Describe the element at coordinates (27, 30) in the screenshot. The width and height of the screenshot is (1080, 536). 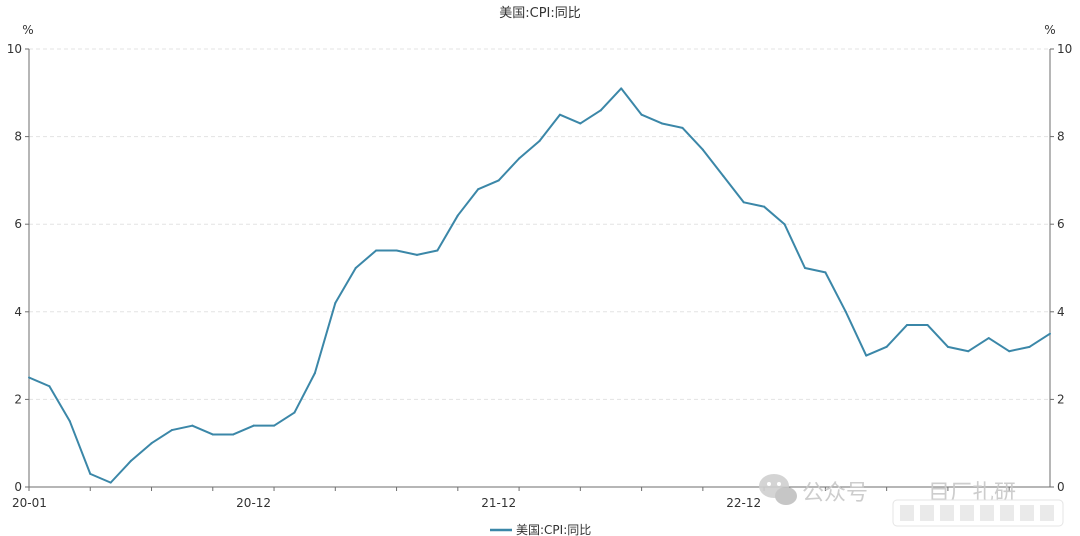
I see `left-axis-unit: %` at that location.